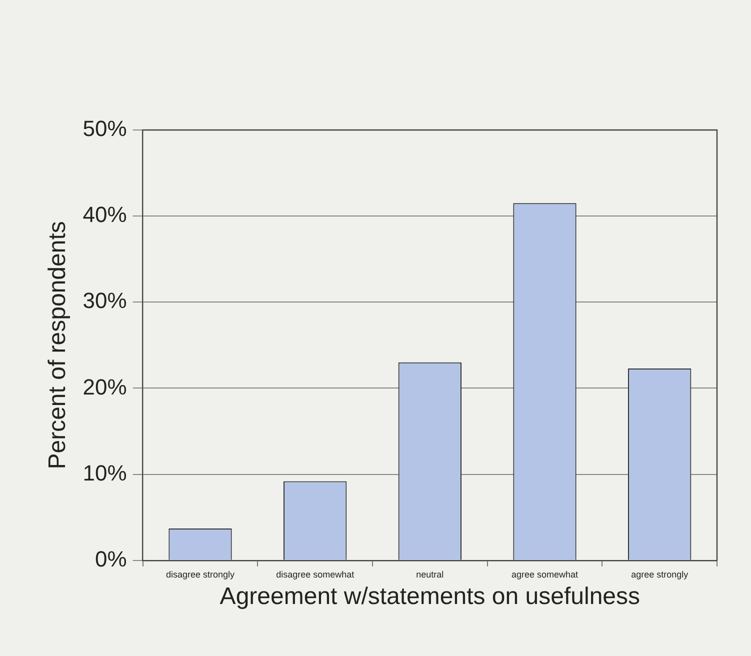 The width and height of the screenshot is (751, 656). What do you see at coordinates (104, 301) in the screenshot?
I see `y-tick-label: 30%` at bounding box center [104, 301].